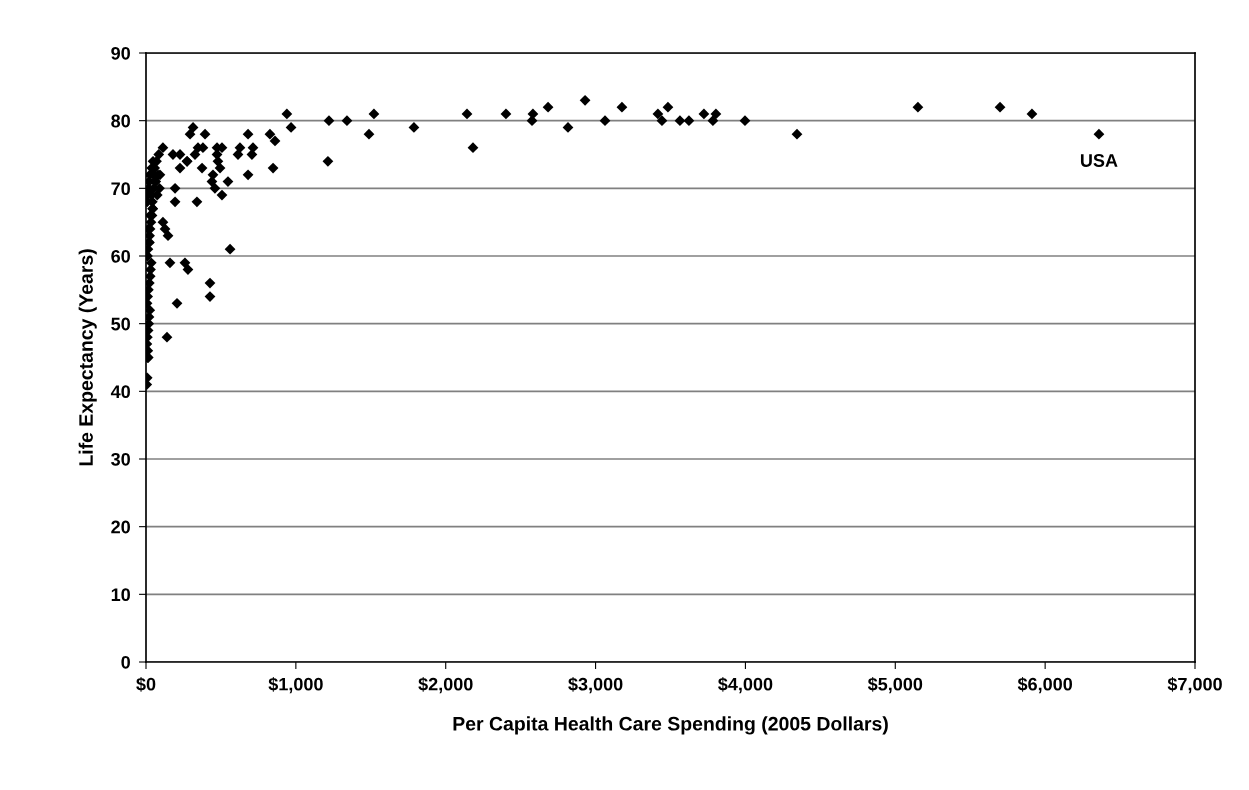 Image resolution: width=1249 pixels, height=790 pixels. Describe the element at coordinates (1099, 160) in the screenshot. I see `annotation: USA` at that location.